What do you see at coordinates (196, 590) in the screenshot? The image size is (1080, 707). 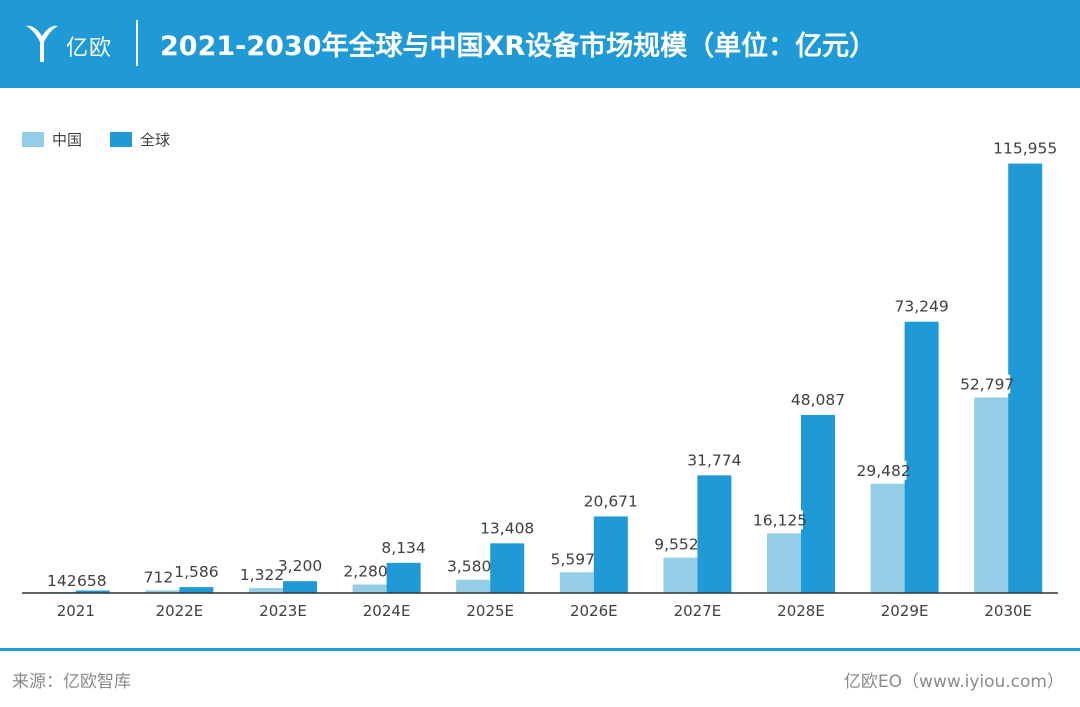 I see `bar-global-2022E` at bounding box center [196, 590].